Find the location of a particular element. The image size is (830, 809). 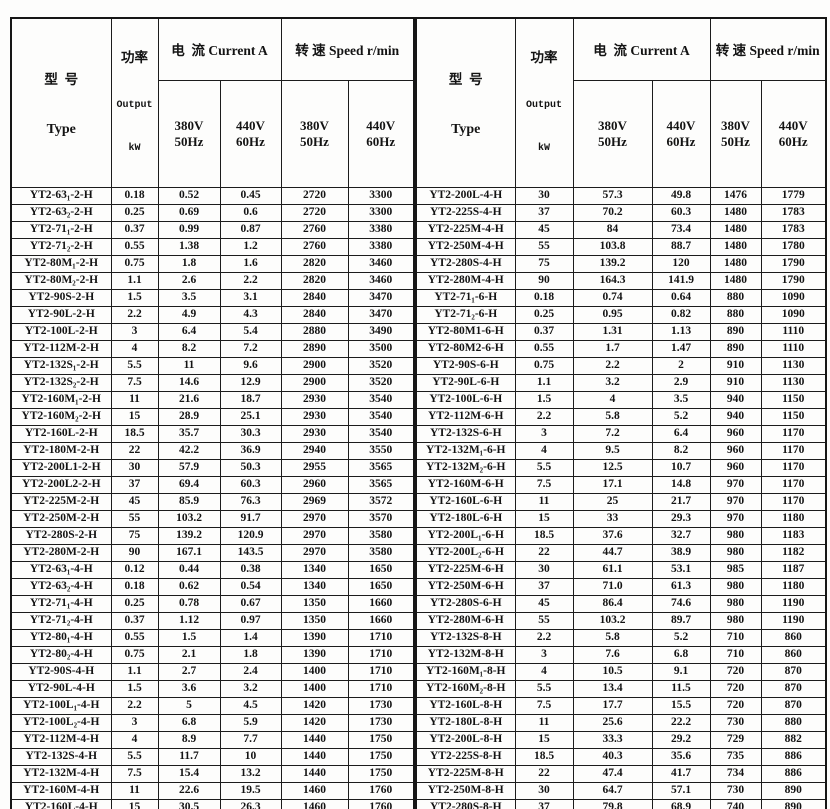

table-row: YT2-180L-8-H 11 25.6 22.2 730 880 is located at coordinates (621, 722).